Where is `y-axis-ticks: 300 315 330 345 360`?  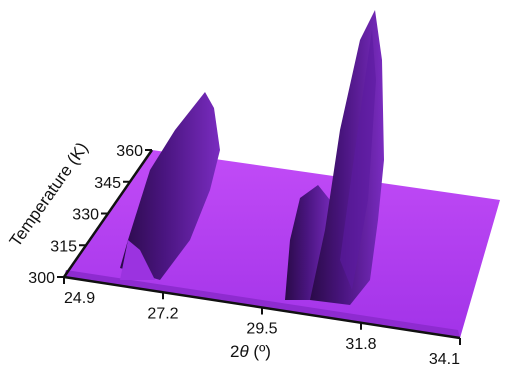 y-axis-ticks: 300 315 330 345 360 is located at coordinates (90, 215).